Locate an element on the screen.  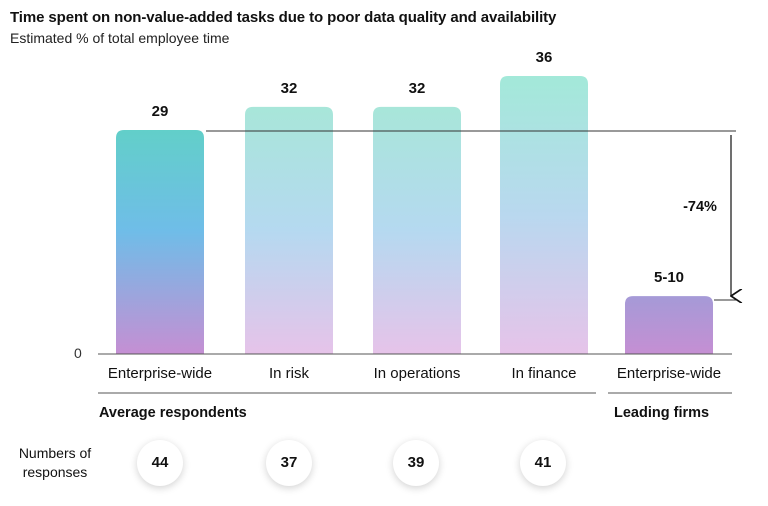
chart-subtitle: Estimated % of total employee time is located at coordinates (120, 38).